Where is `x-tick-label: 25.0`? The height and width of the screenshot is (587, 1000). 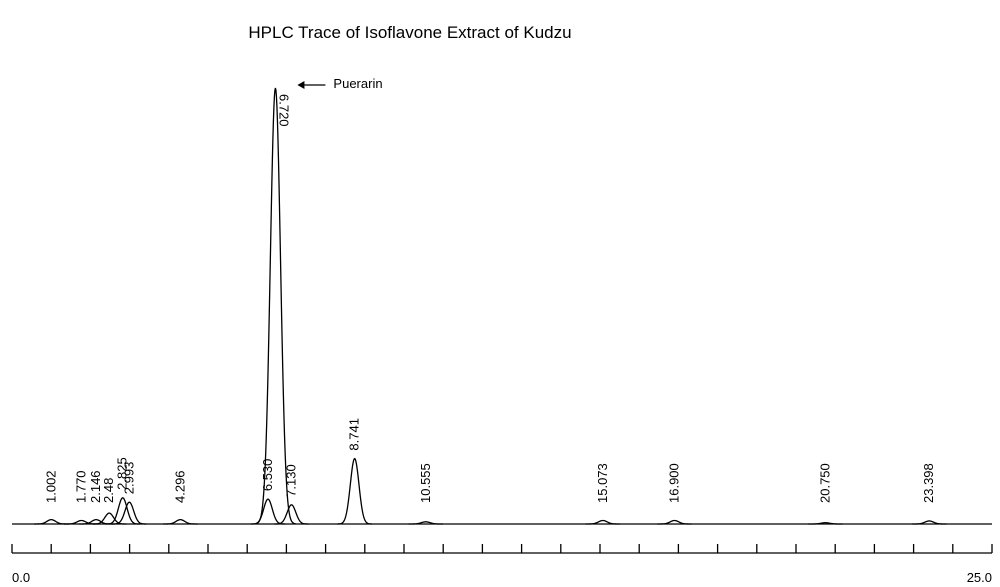 x-tick-label: 25.0 is located at coordinates (979, 577).